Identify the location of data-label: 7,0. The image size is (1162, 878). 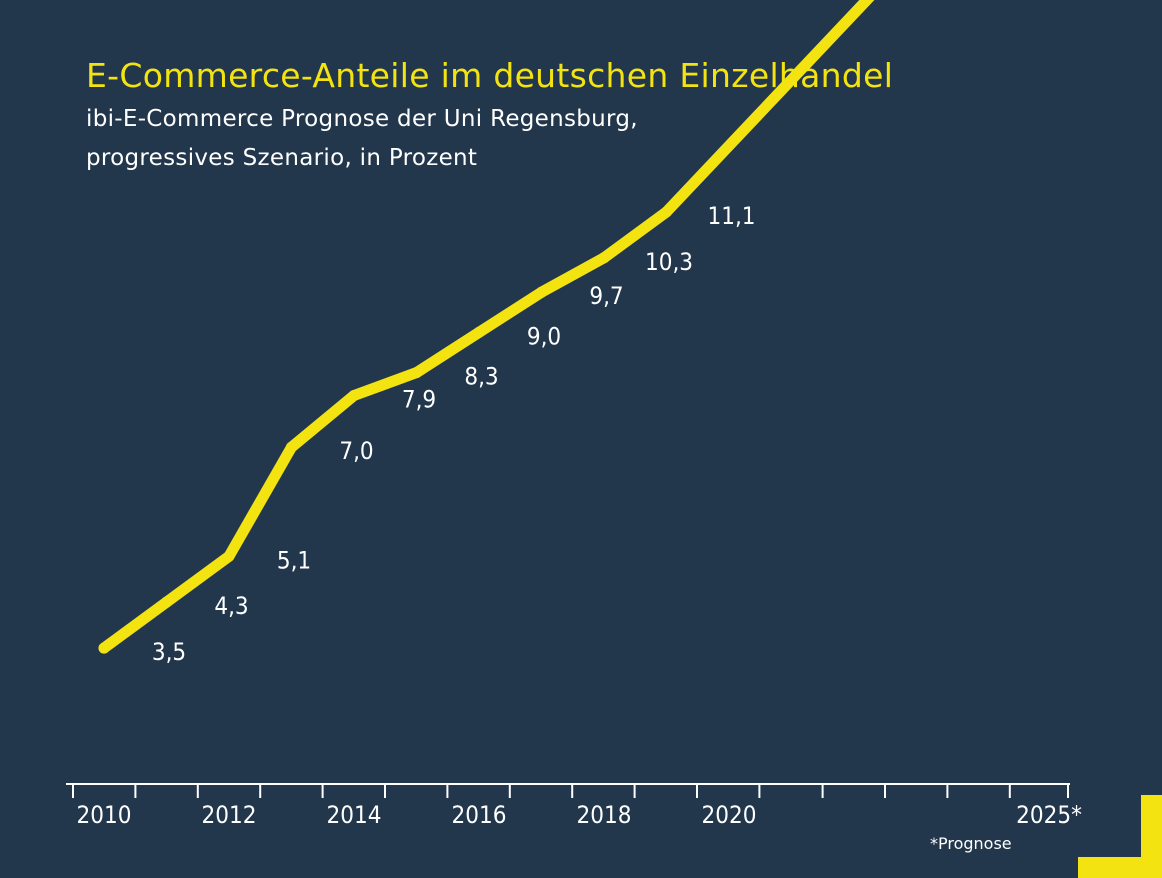
(356, 451).